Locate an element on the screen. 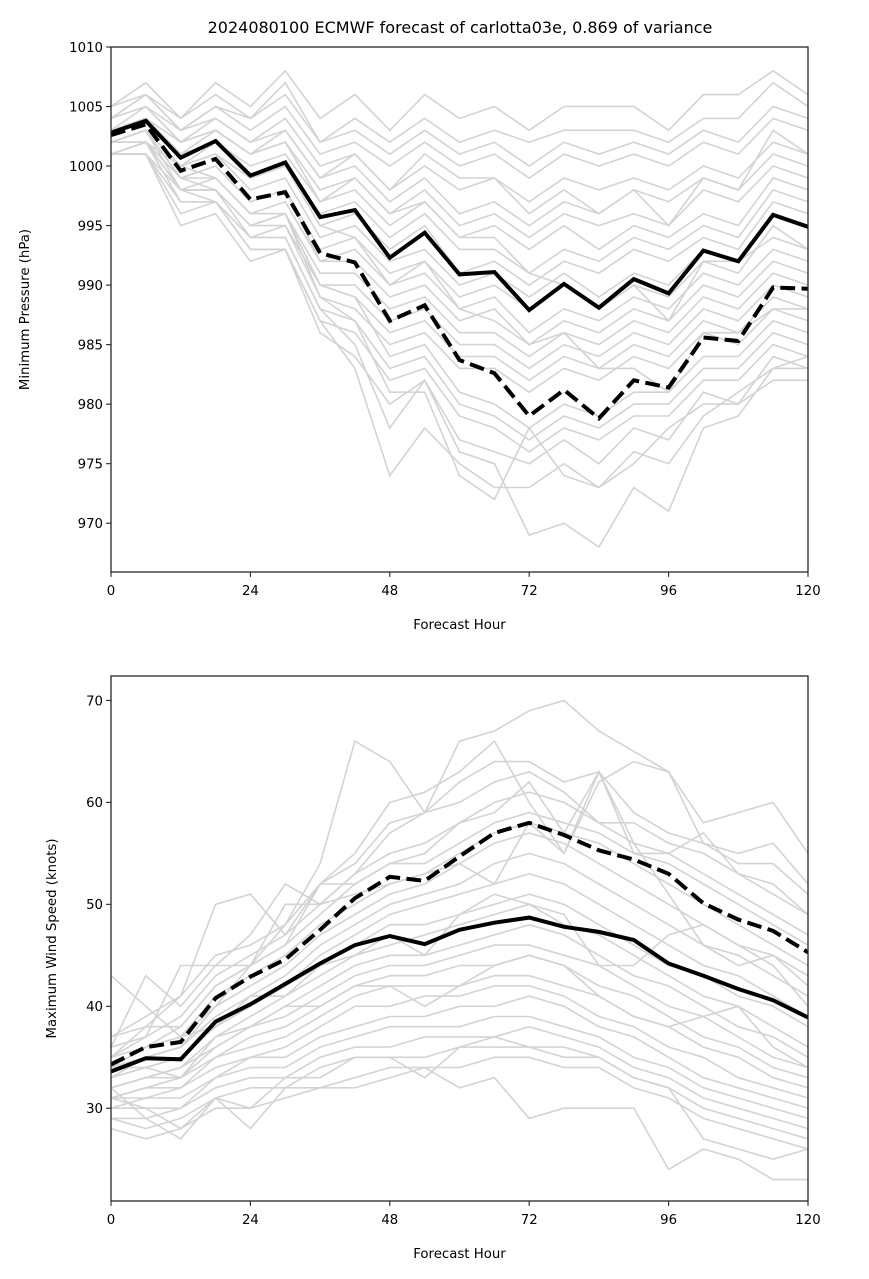 The image size is (869, 1279). pressure-y-tick-label: 970 is located at coordinates (90, 524).